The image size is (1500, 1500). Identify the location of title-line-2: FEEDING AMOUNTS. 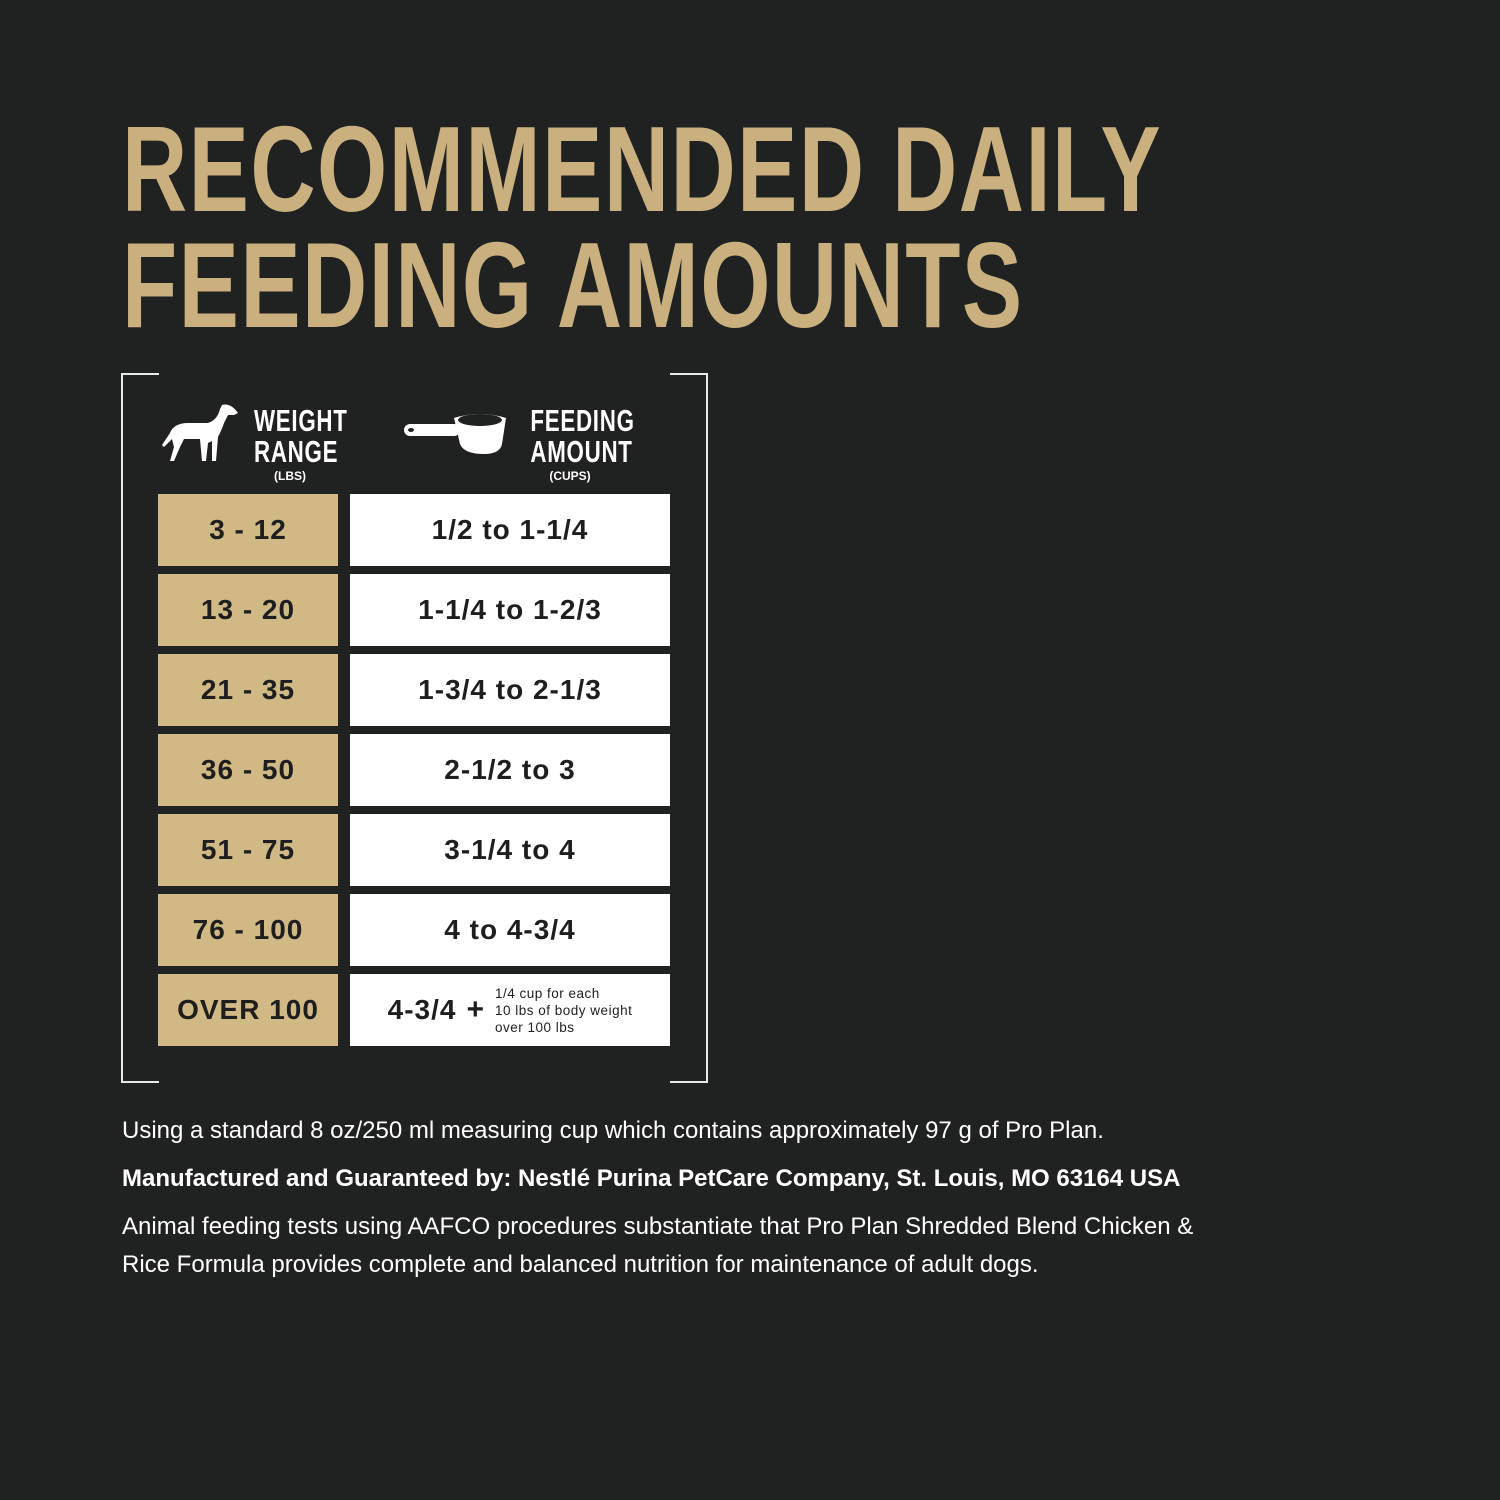
(573, 285).